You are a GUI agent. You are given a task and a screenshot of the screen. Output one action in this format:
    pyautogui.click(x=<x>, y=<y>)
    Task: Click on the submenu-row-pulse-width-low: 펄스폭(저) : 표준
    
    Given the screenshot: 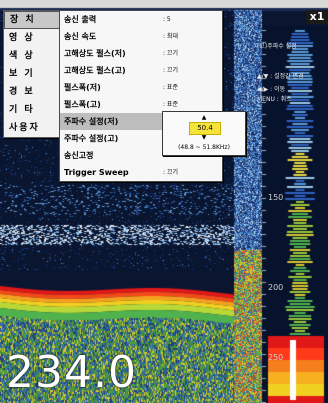 What is the action you would take?
    pyautogui.click(x=141, y=87)
    